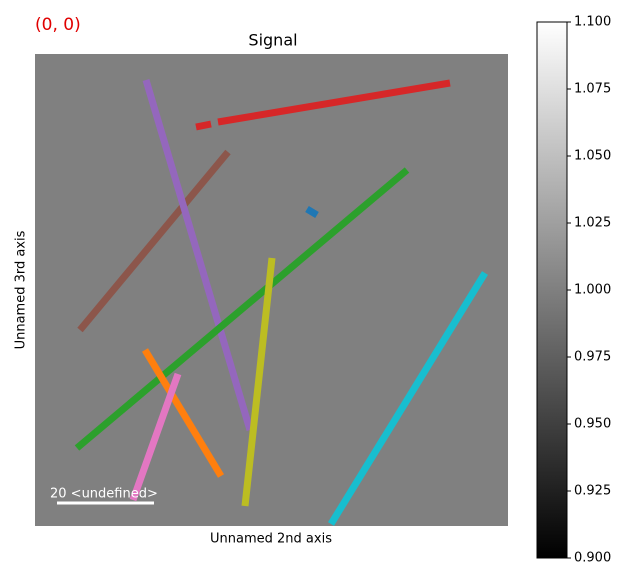  I want to click on colorbar-tick-label: 1.100, so click(592, 22).